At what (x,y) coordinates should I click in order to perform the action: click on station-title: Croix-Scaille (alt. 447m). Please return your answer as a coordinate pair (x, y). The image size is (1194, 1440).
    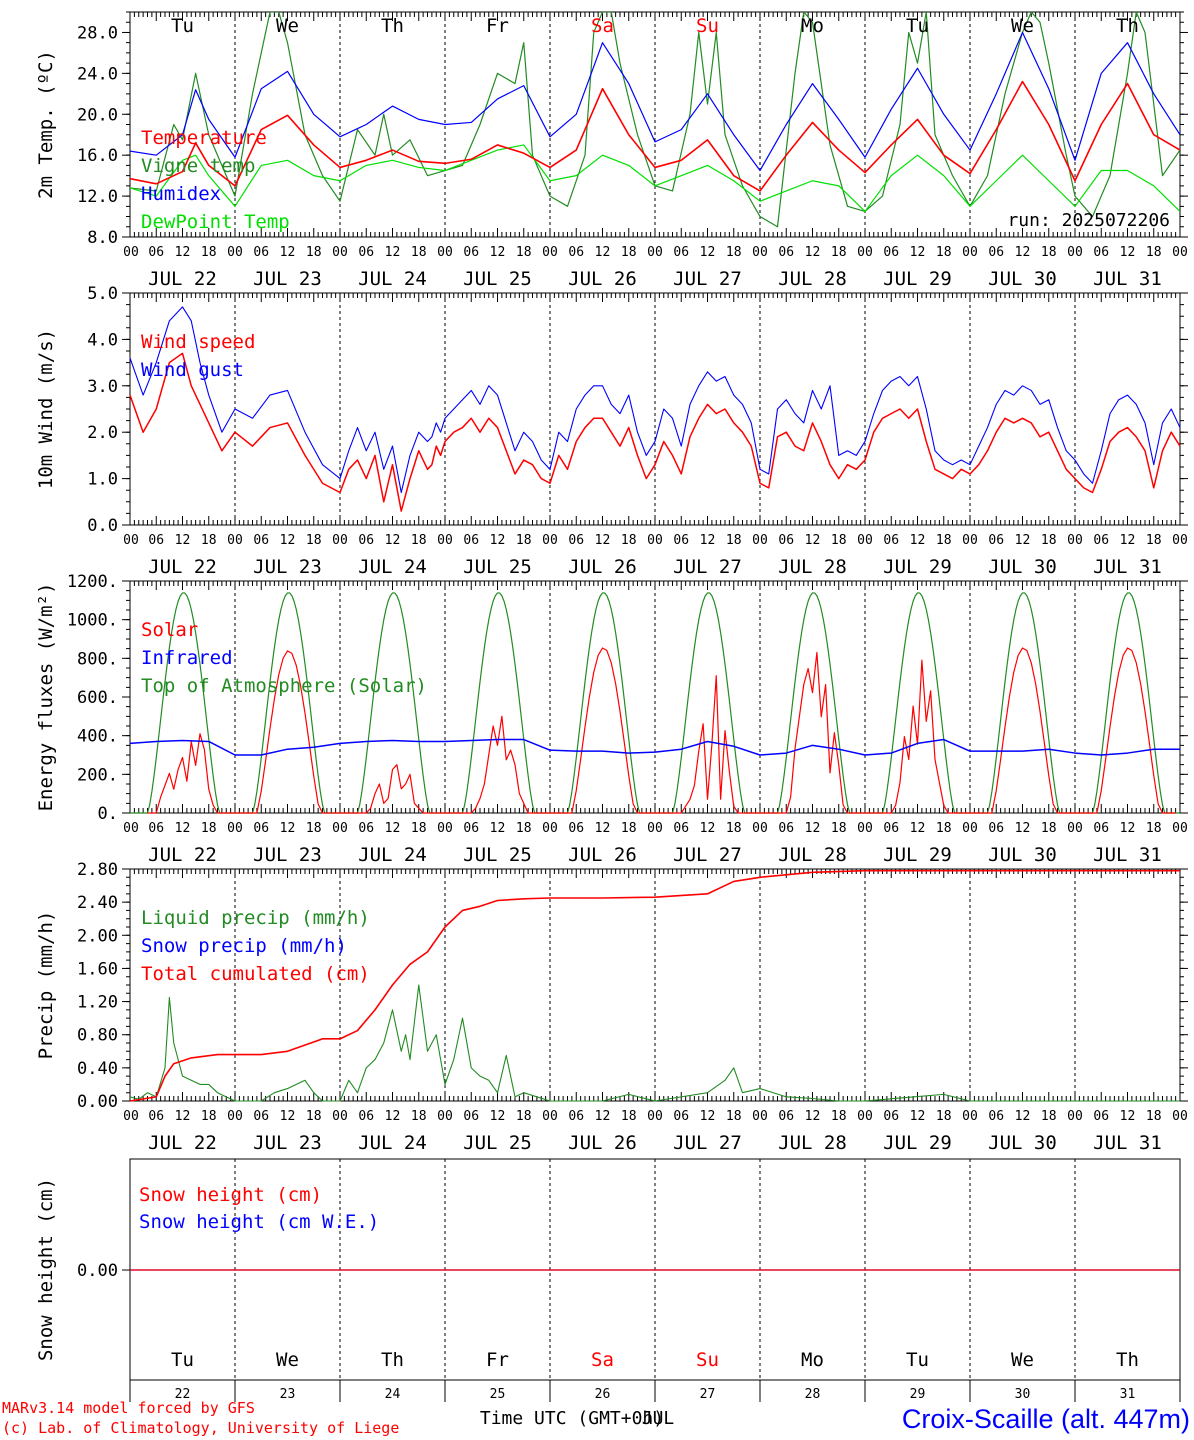
    Looking at the image, I should click on (1046, 1419).